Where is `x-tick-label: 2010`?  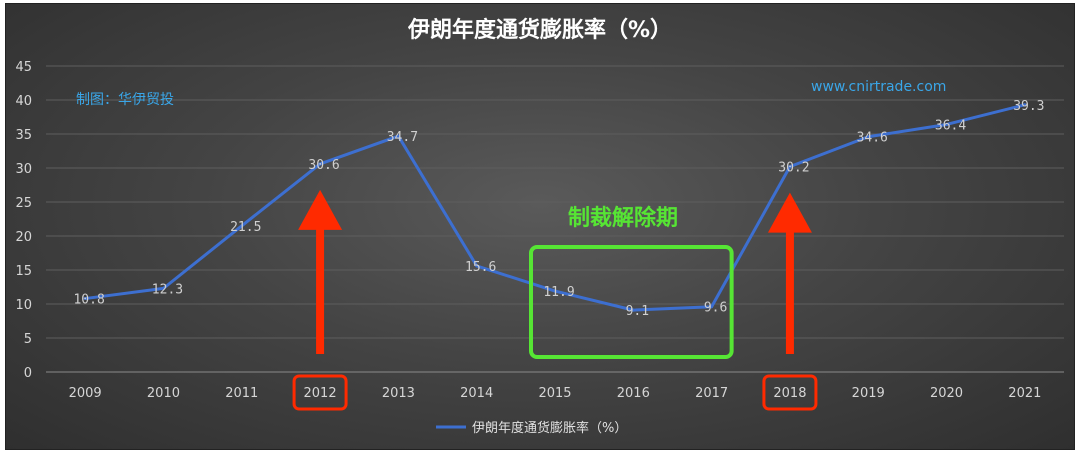 x-tick-label: 2010 is located at coordinates (163, 393).